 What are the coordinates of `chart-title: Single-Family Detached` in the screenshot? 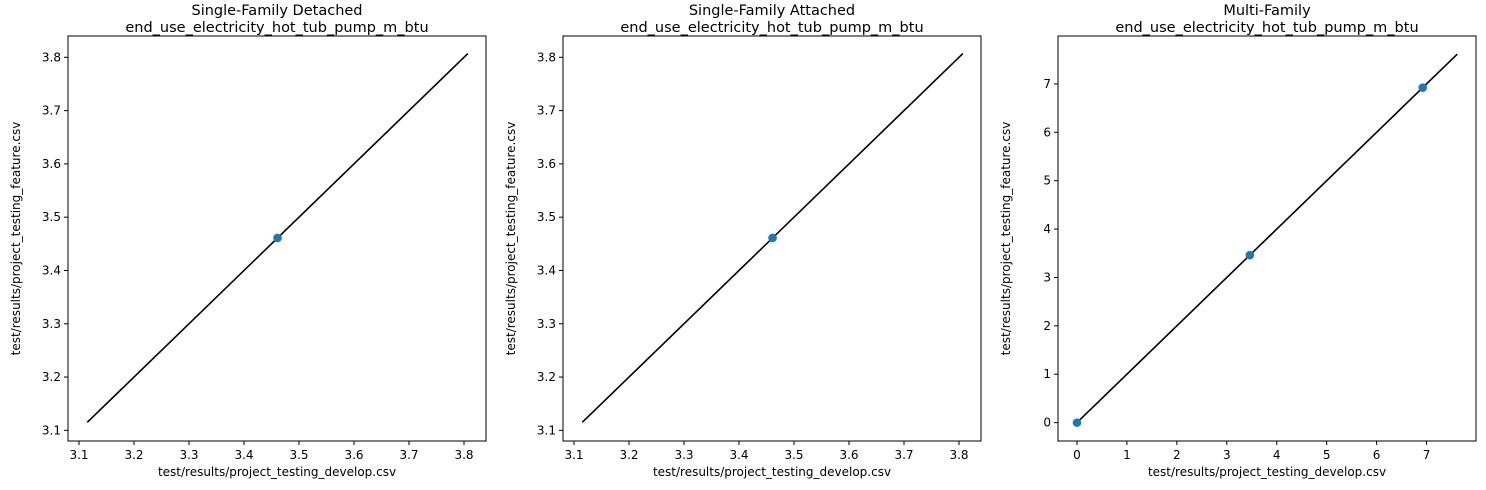 It's located at (276, 11).